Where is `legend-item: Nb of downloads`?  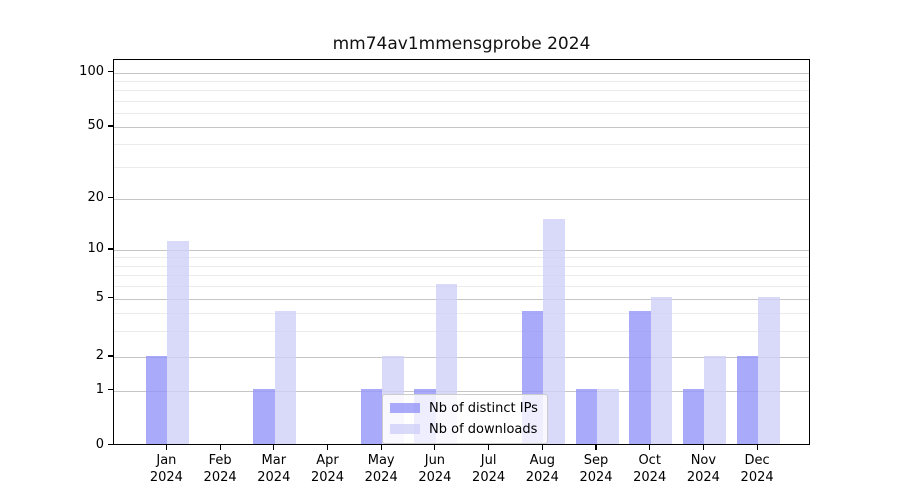 legend-item: Nb of downloads is located at coordinates (464, 429).